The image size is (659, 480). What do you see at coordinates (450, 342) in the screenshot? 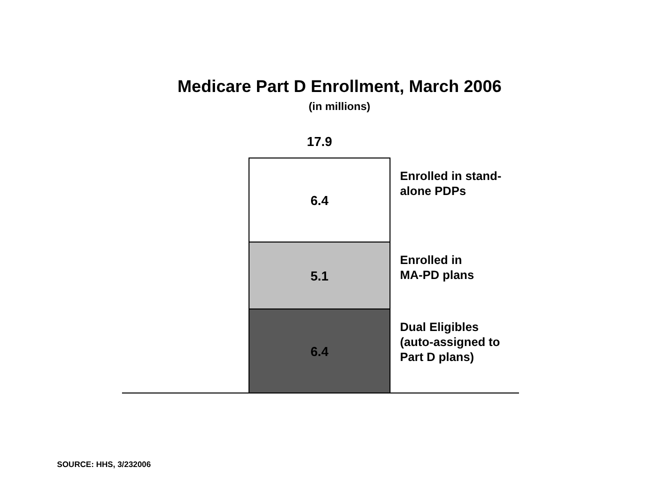
I see `series-label: Dual Eligibles (auto-assigned to Part D plans)` at bounding box center [450, 342].